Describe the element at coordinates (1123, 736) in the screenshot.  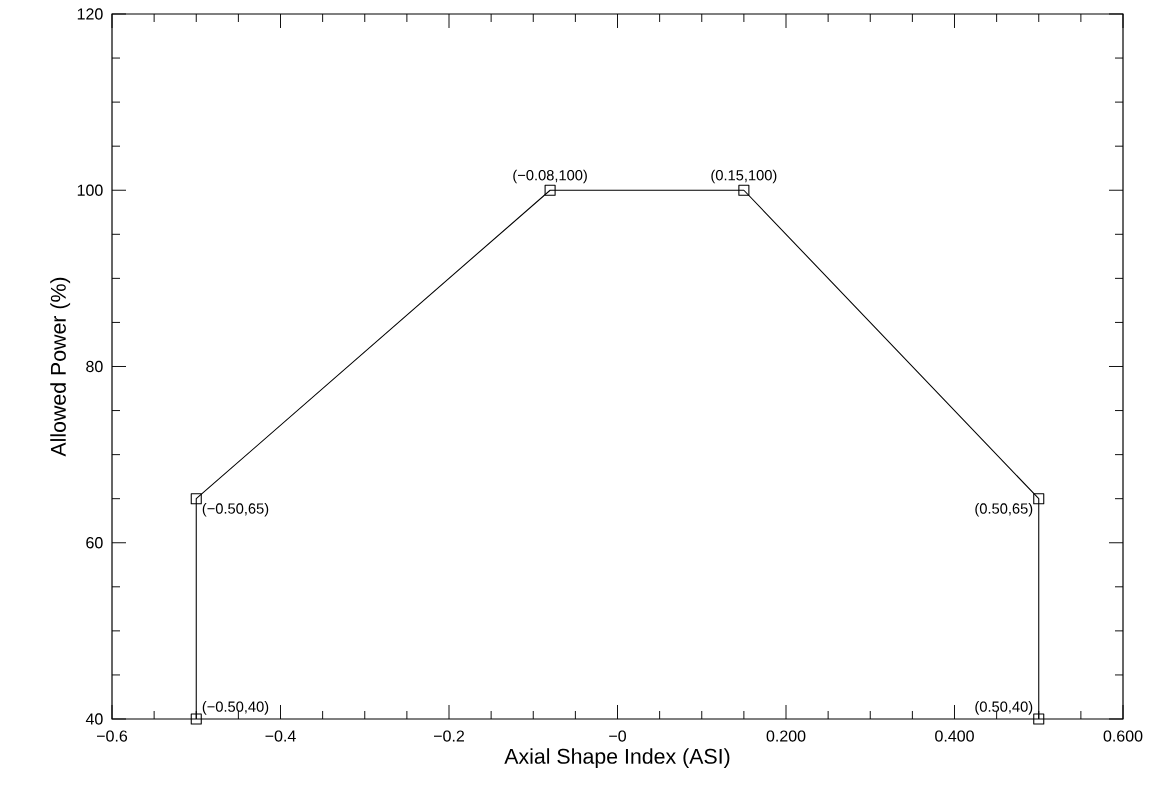
I see `x-tick-label: 0.600` at that location.